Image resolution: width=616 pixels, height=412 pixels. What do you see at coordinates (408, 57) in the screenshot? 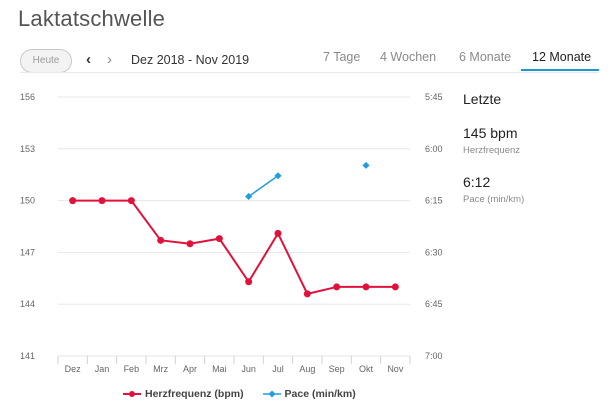
I see `tab-4-weeks: 4 Wochen` at bounding box center [408, 57].